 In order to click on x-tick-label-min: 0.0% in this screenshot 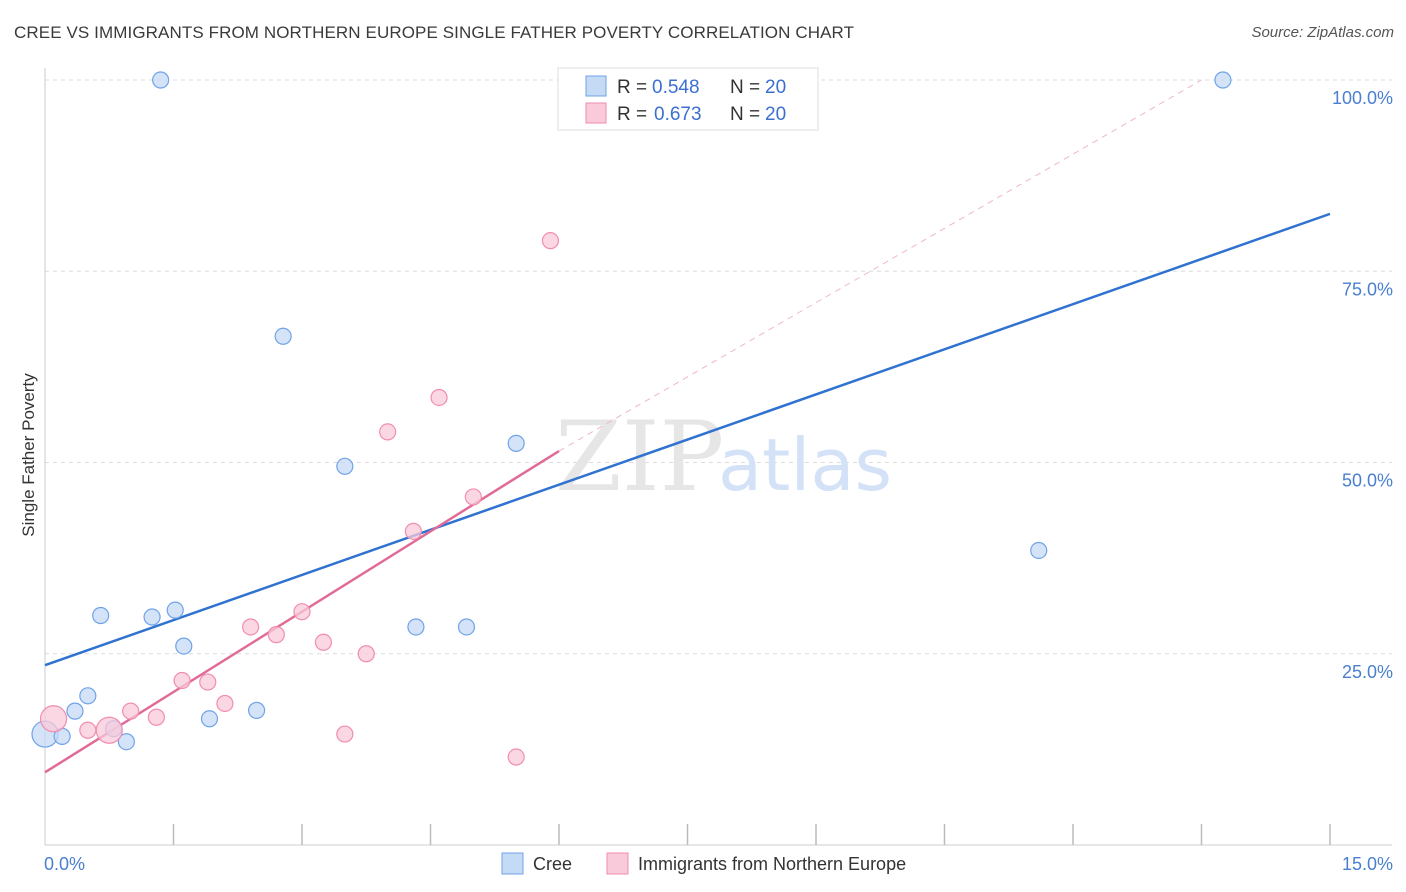, I will do `click(64, 864)`.